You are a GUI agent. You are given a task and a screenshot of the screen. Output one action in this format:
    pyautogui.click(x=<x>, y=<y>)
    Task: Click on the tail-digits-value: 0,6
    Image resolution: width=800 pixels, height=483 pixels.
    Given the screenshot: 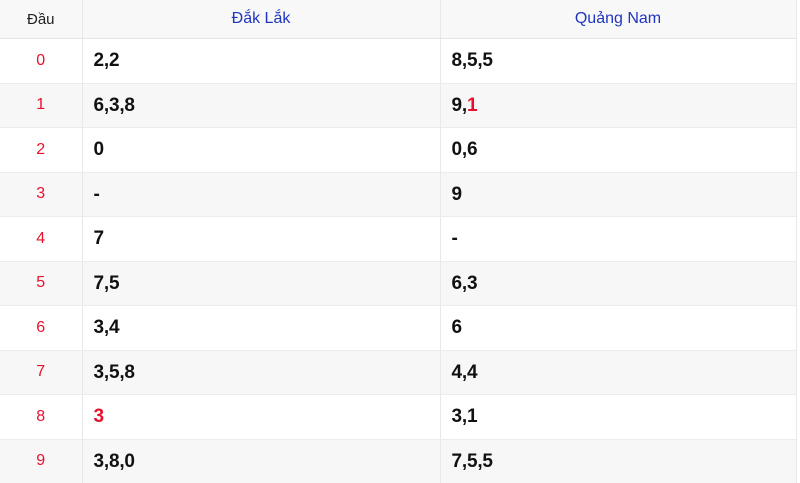 What is the action you would take?
    pyautogui.click(x=618, y=149)
    